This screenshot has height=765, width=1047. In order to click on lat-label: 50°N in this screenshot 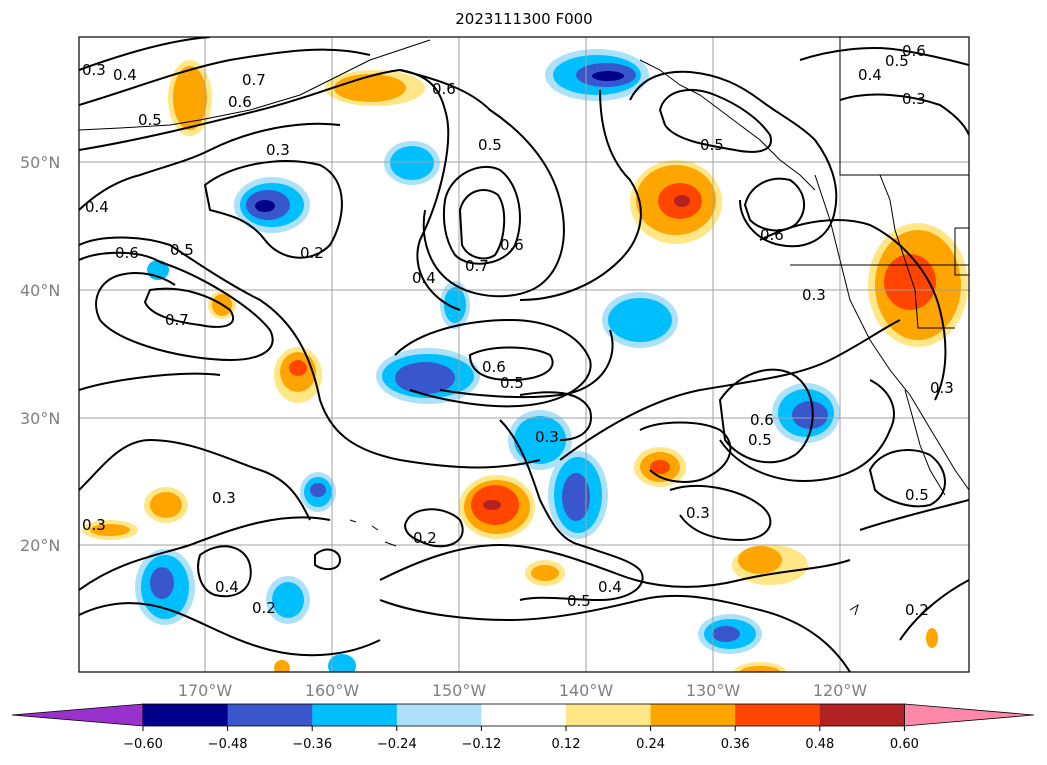, I will do `click(40, 162)`.